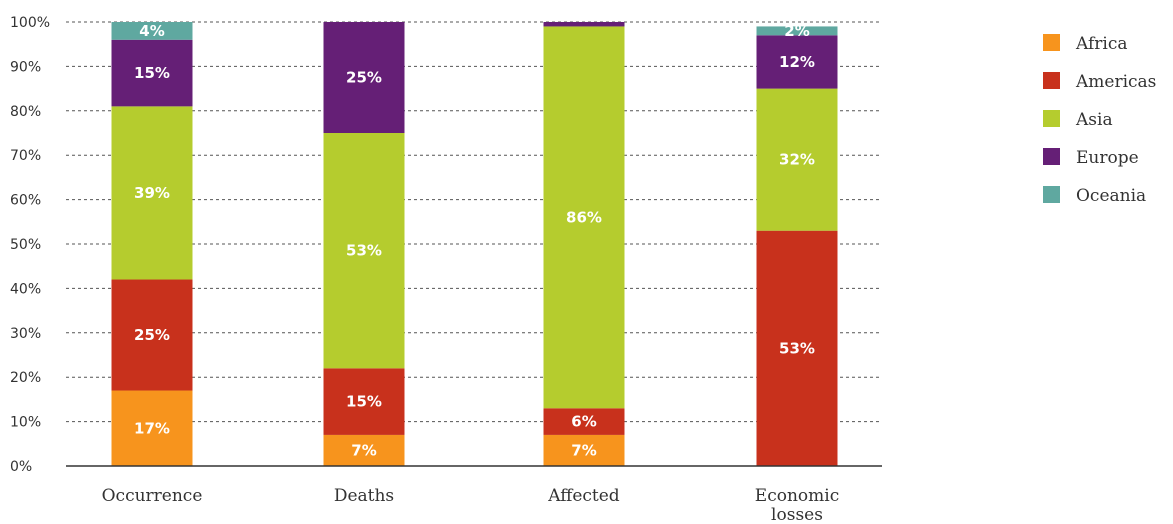 The width and height of the screenshot is (1173, 524). I want to click on legend-label: Europe, so click(1107, 158).